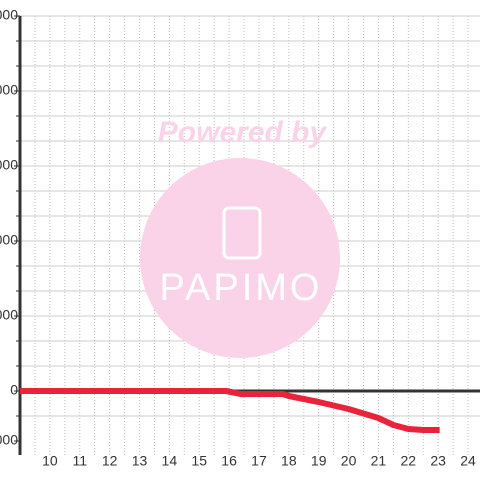 Image resolution: width=480 pixels, height=480 pixels. Describe the element at coordinates (242, 233) in the screenshot. I see `watermark-icon` at that location.